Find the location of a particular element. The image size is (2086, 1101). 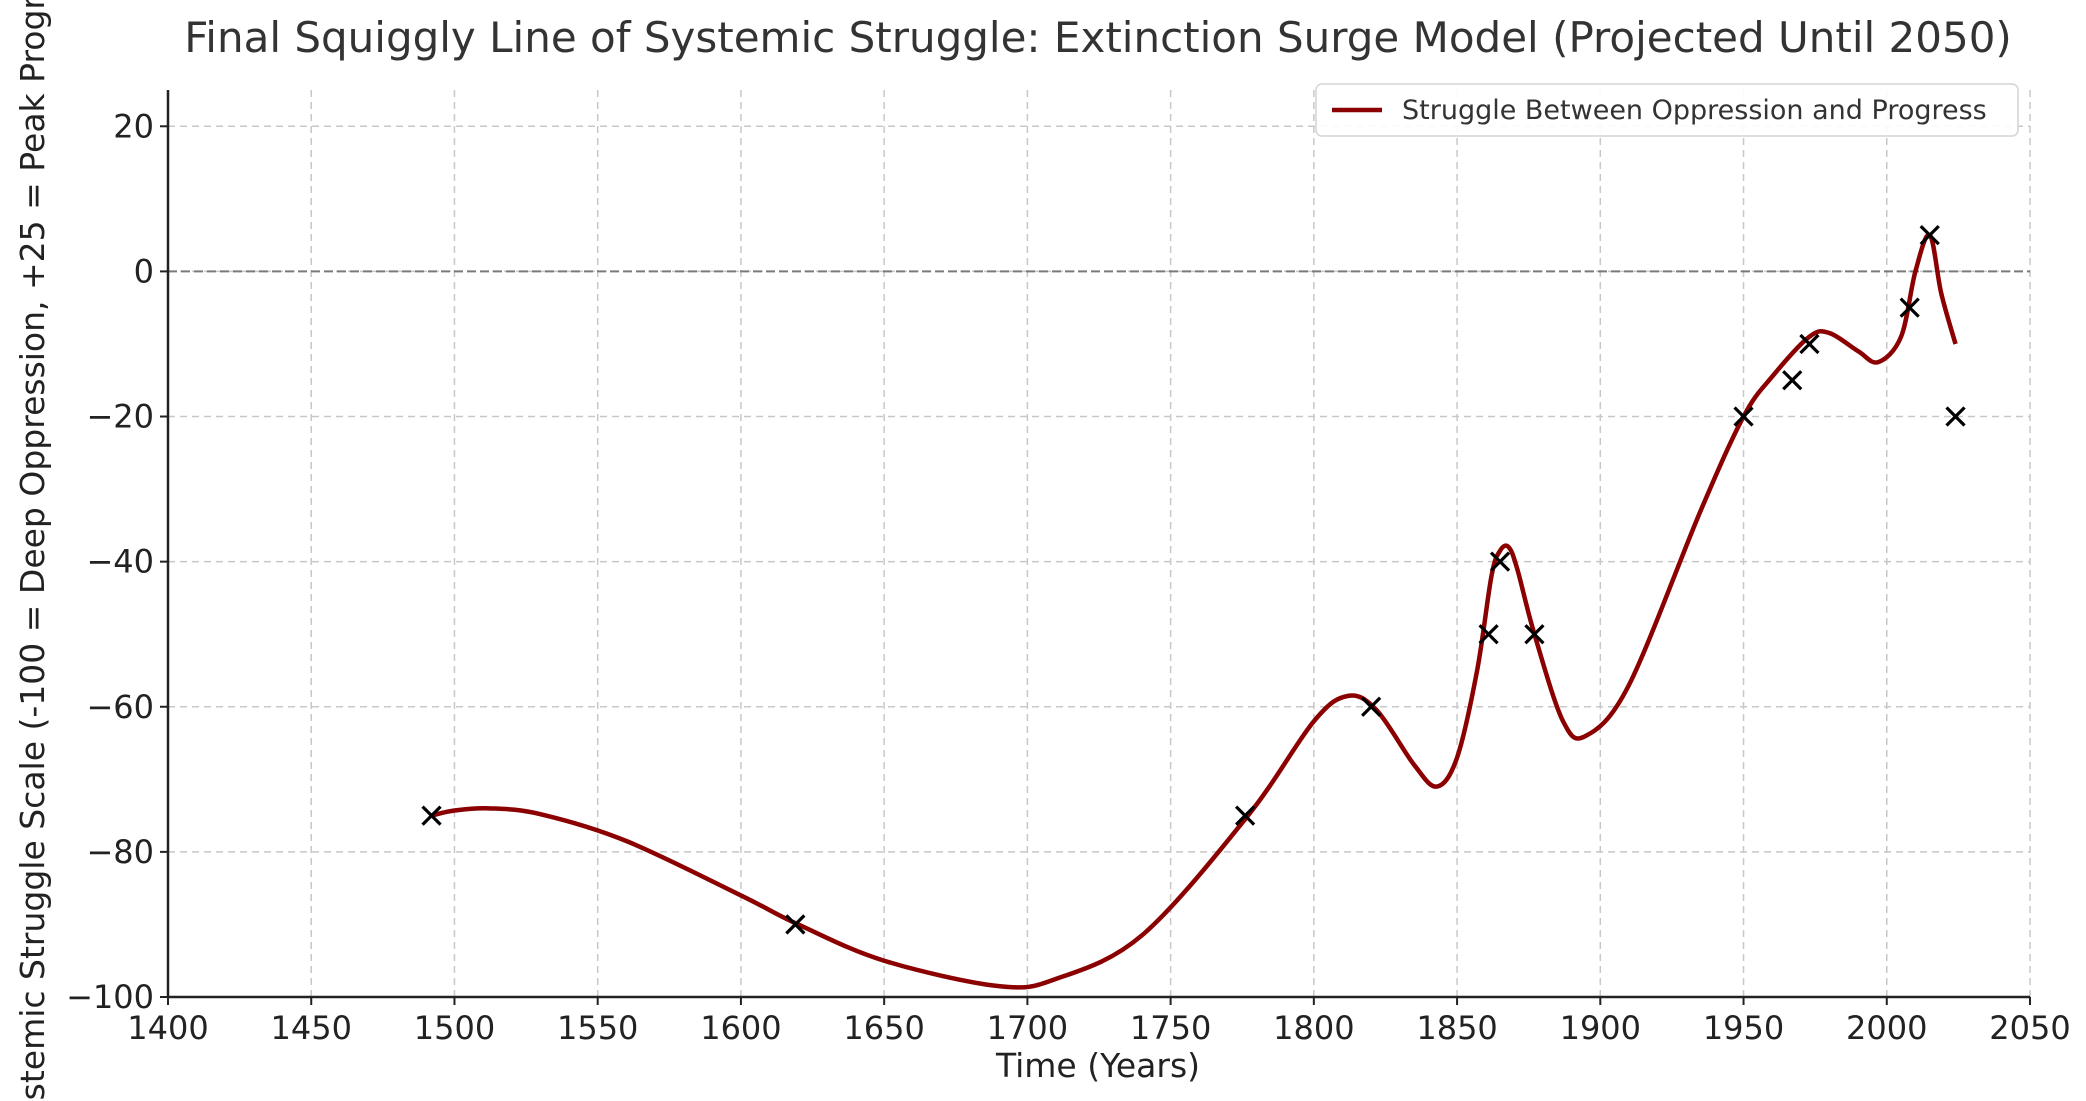

x-tick-label: 1900 is located at coordinates (1600, 1028).